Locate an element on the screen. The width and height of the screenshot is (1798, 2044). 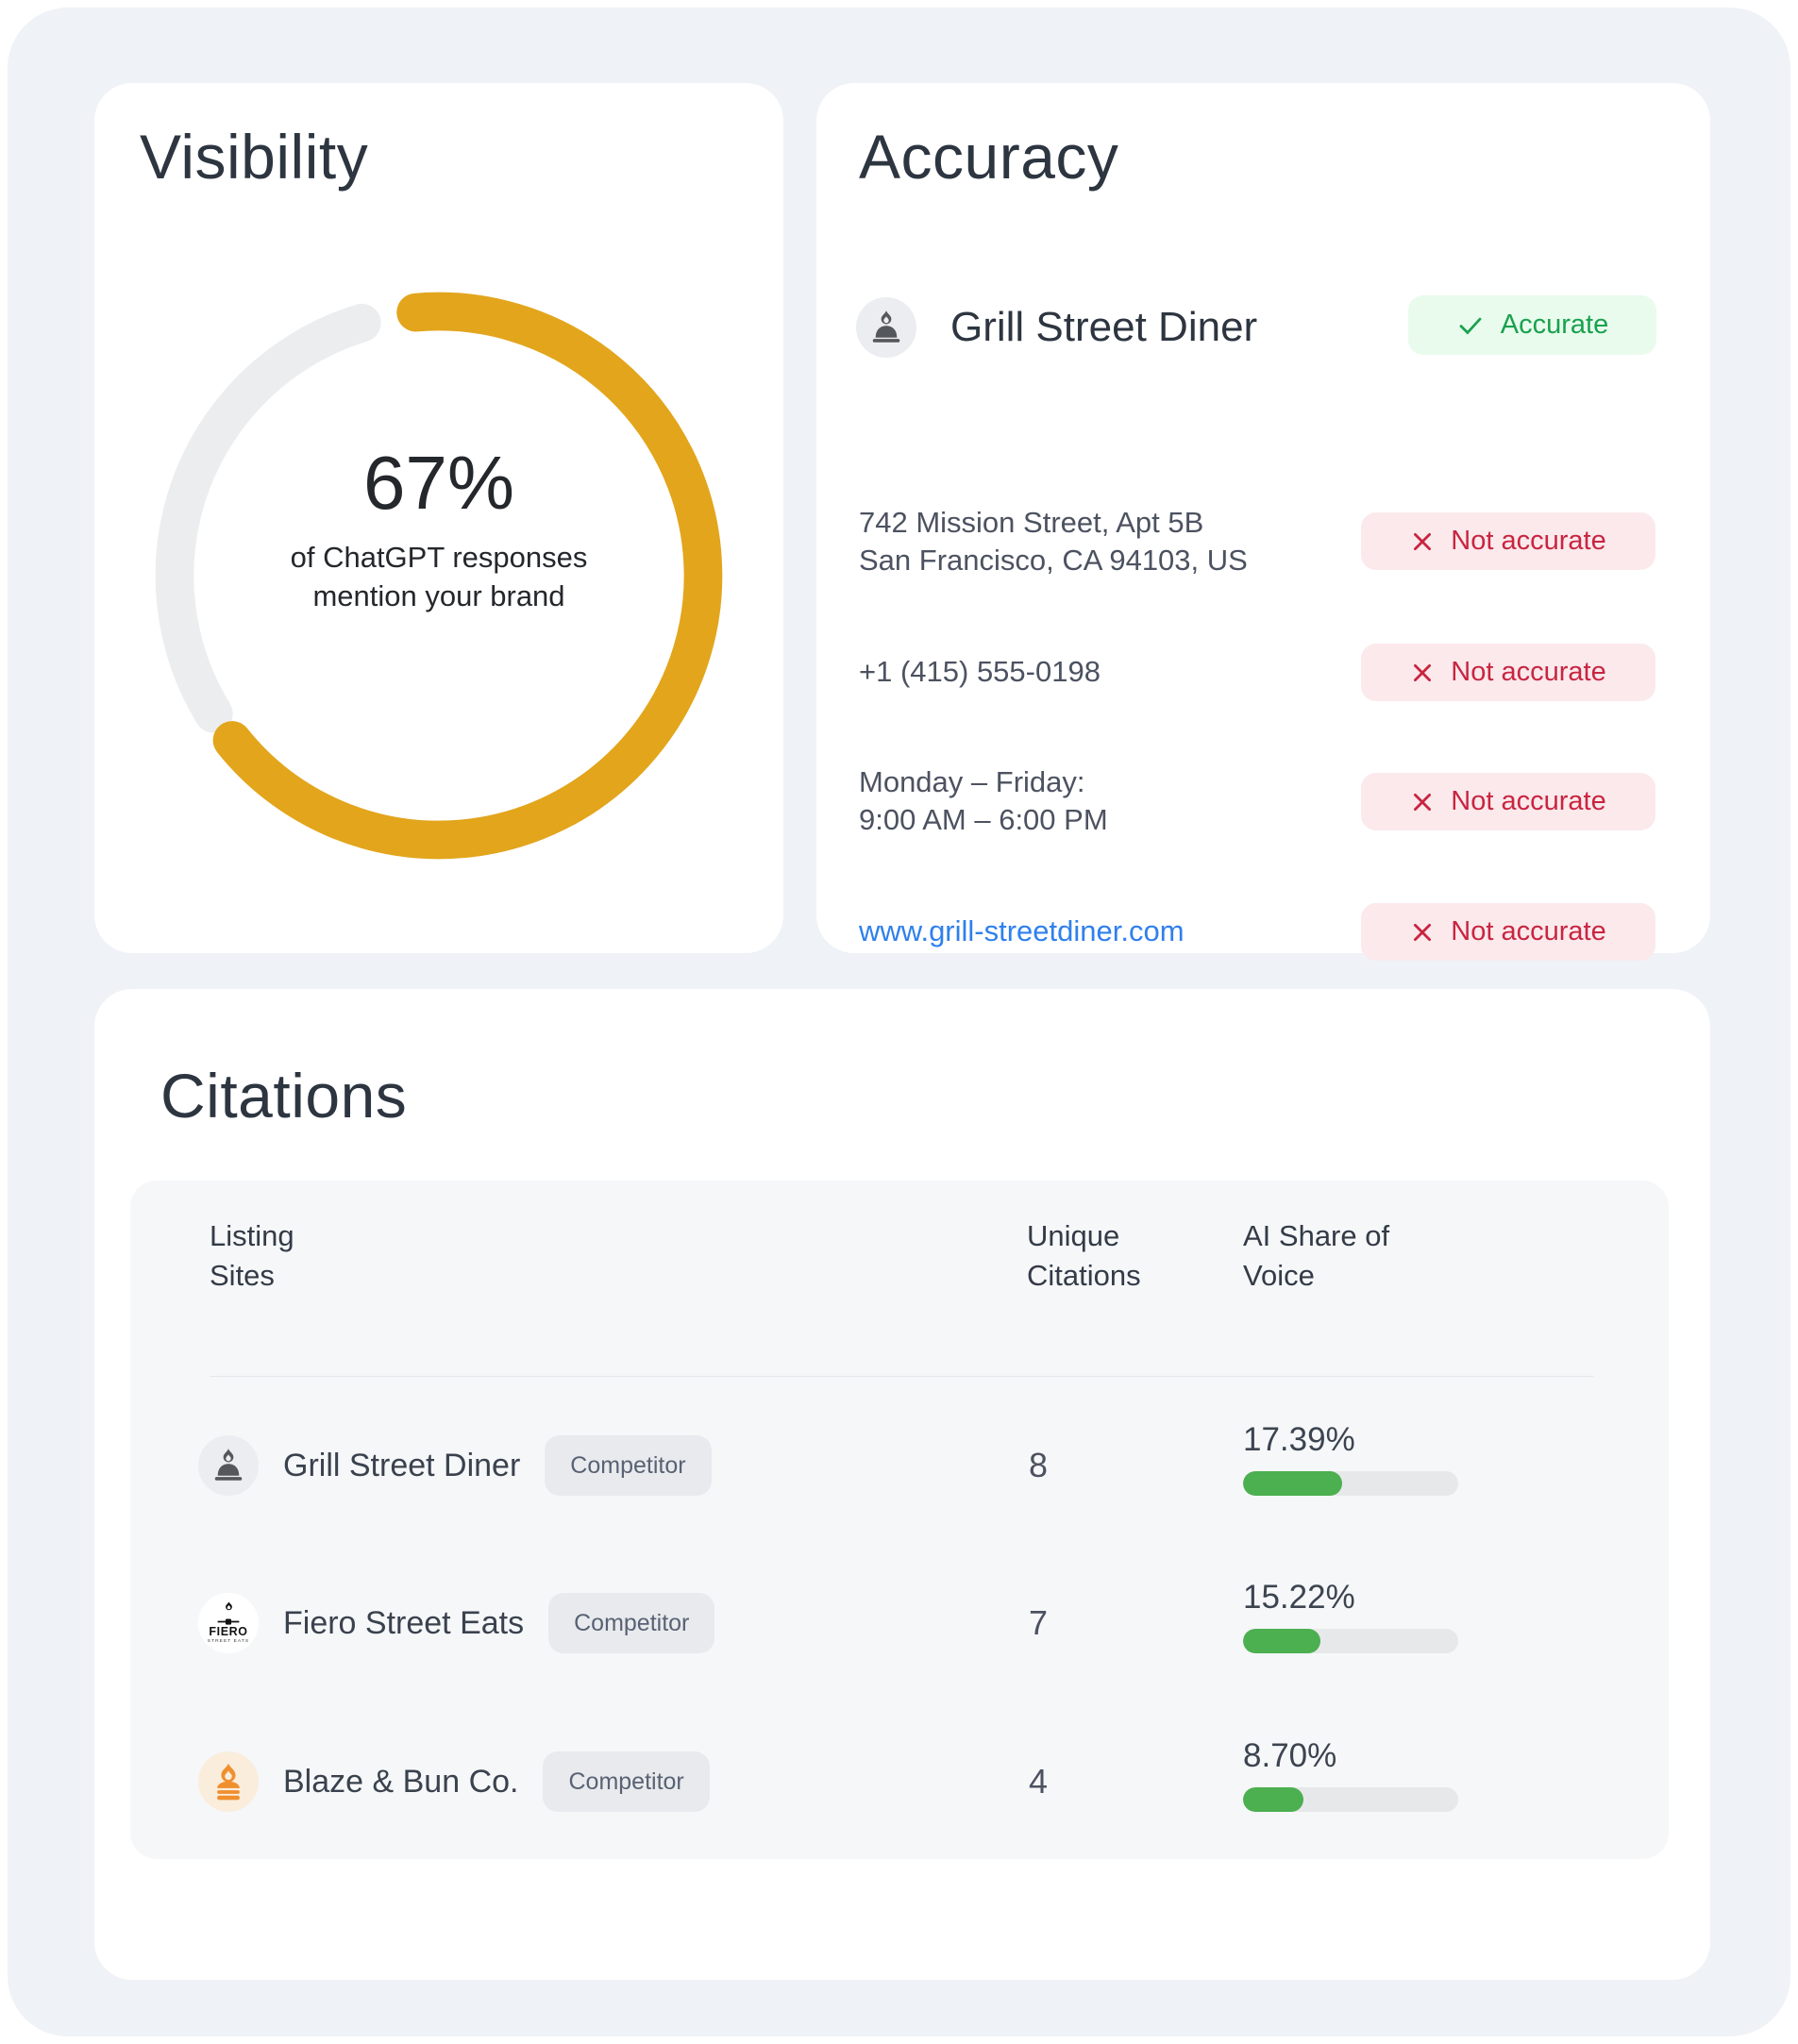
share-of-voice-cell: 8.70% is located at coordinates (1350, 1774).